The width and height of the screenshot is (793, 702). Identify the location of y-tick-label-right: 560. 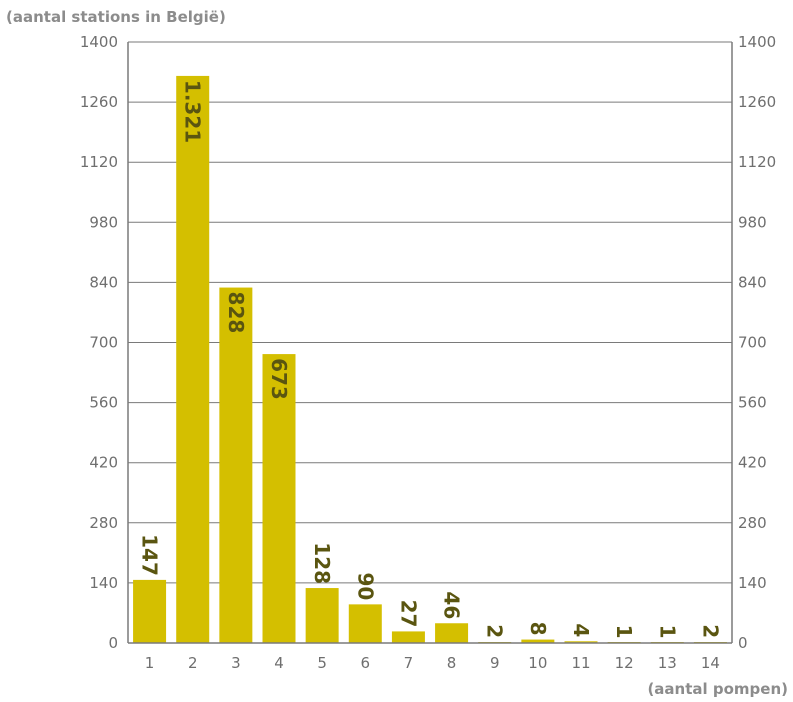
(752, 403).